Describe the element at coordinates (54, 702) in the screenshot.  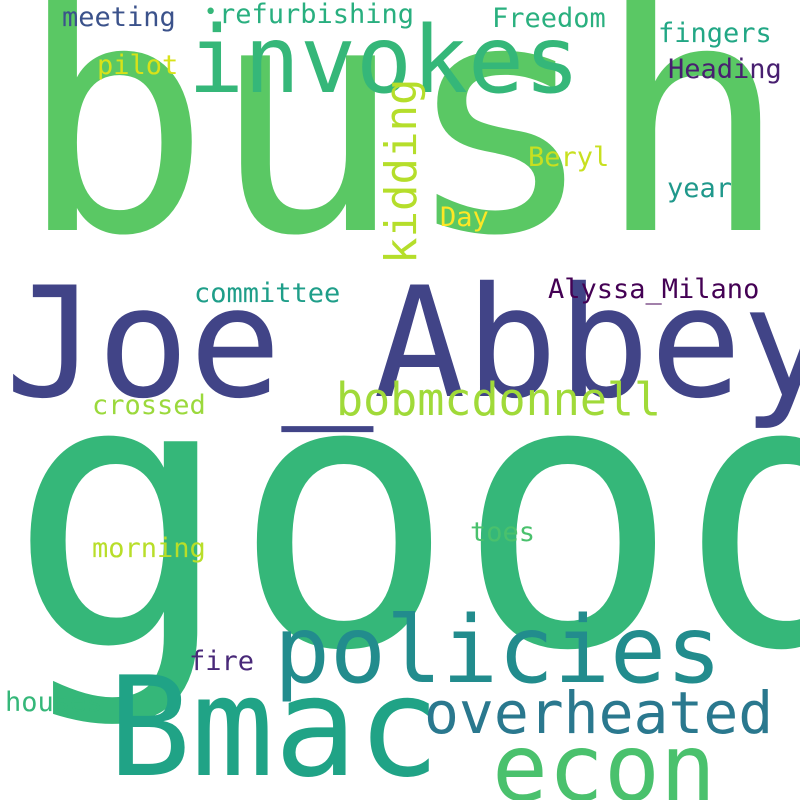
I see `word-houses: houses` at that location.